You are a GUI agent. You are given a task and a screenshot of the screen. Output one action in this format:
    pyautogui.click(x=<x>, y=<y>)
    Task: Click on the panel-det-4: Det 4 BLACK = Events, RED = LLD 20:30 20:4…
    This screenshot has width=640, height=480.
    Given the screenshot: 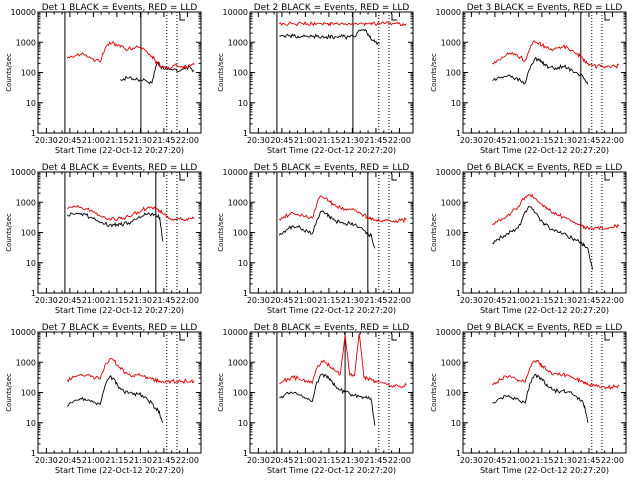 What is the action you would take?
    pyautogui.click(x=103, y=239)
    